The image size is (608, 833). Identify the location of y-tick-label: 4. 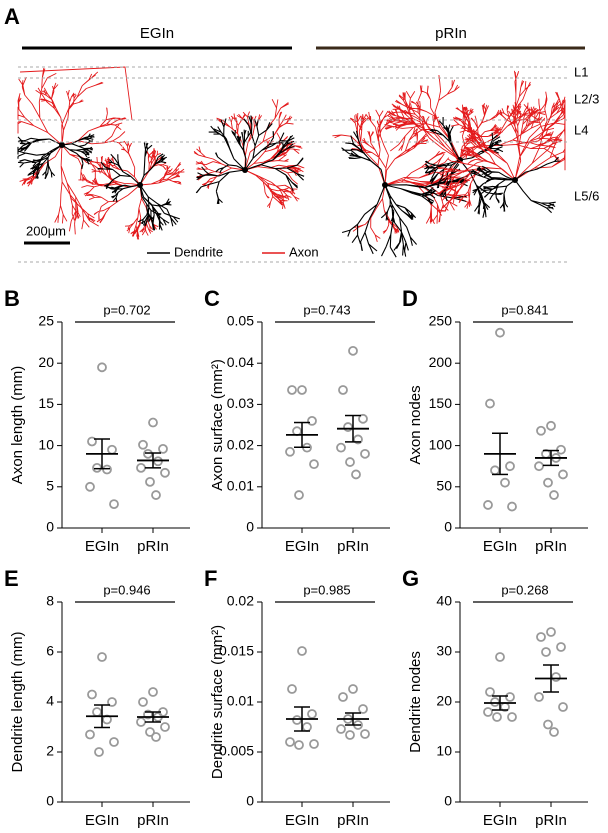
(50, 701).